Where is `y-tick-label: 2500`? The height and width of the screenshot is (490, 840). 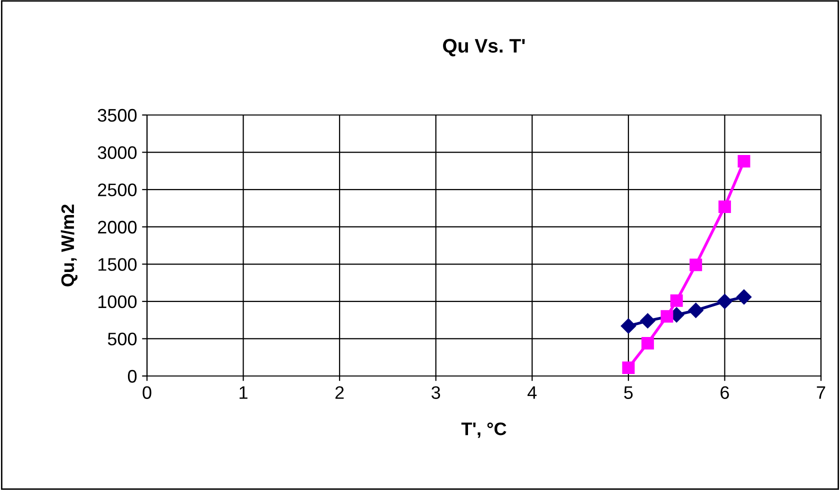
y-tick-label: 2500 is located at coordinates (117, 190).